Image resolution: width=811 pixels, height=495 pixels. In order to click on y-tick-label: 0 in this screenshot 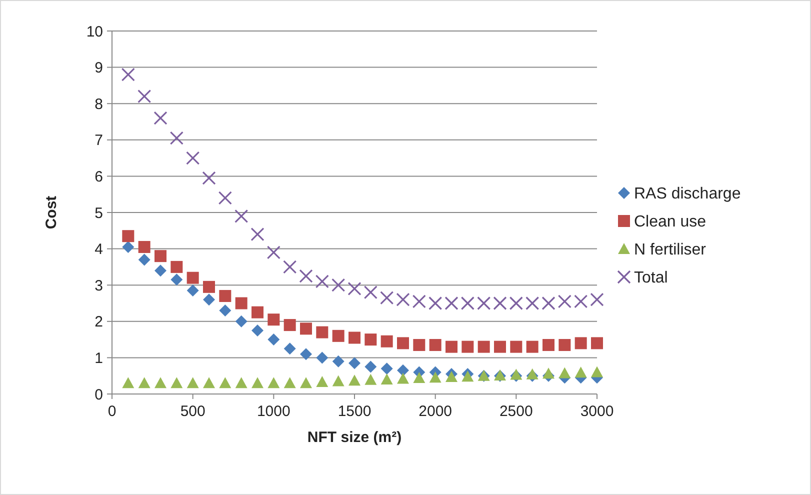, I will do `click(98, 395)`.